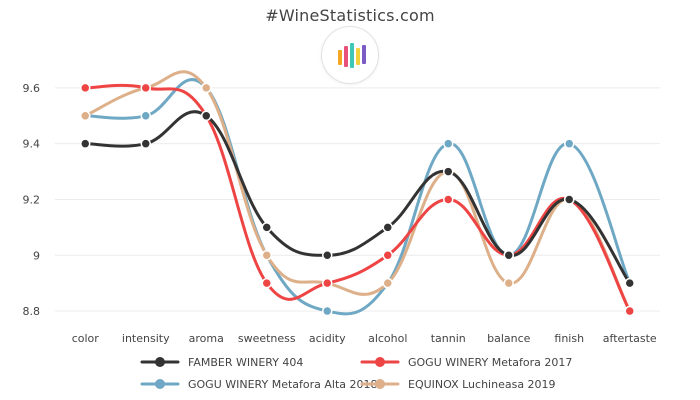 This screenshot has height=400, width=700. Describe the element at coordinates (448, 338) in the screenshot. I see `x-tick-label: tannin` at that location.